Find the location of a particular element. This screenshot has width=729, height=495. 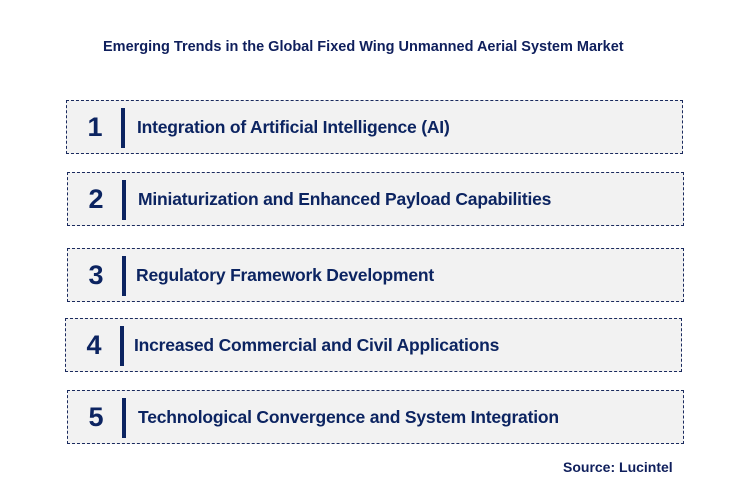

trend-item-3: 3 Regulatory Framework Development is located at coordinates (375, 275).